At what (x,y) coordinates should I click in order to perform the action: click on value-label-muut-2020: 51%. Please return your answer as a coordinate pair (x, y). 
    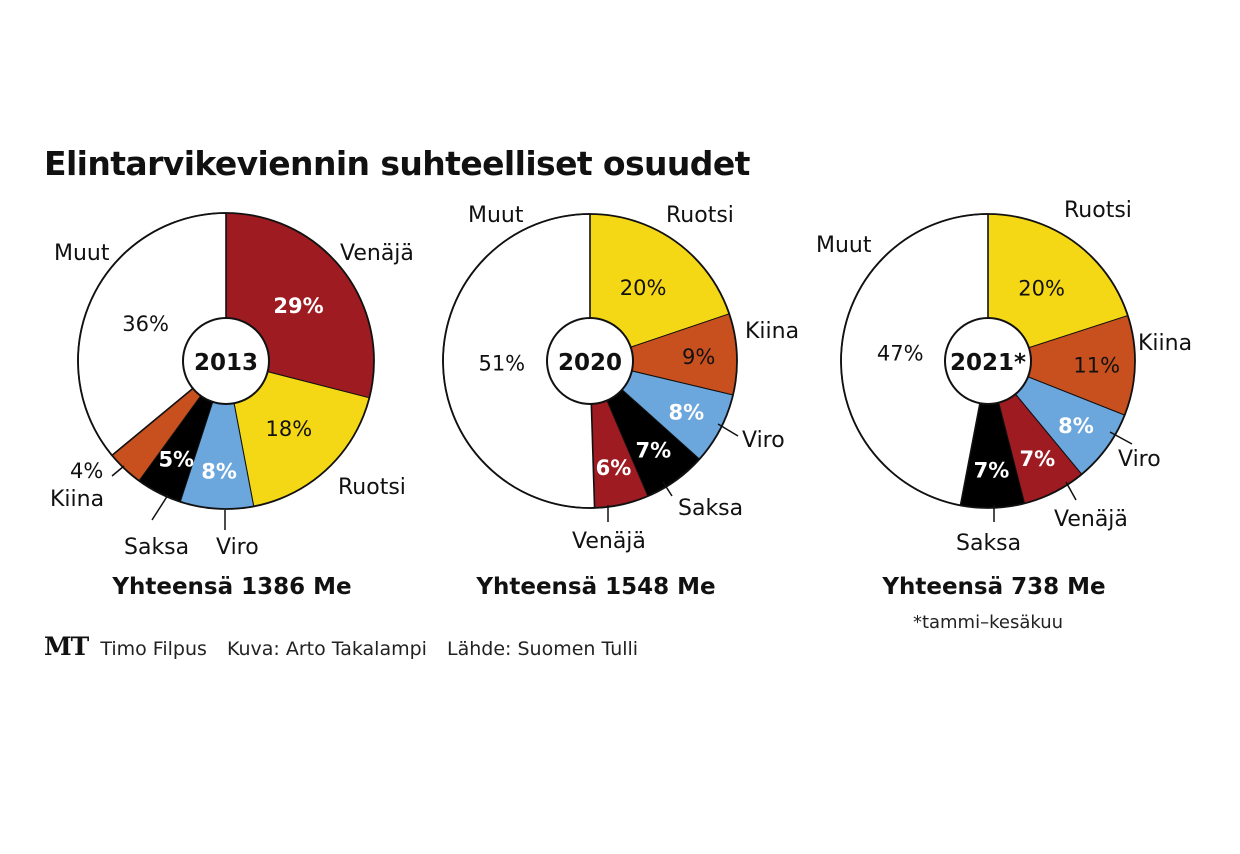
    Looking at the image, I should click on (501, 363).